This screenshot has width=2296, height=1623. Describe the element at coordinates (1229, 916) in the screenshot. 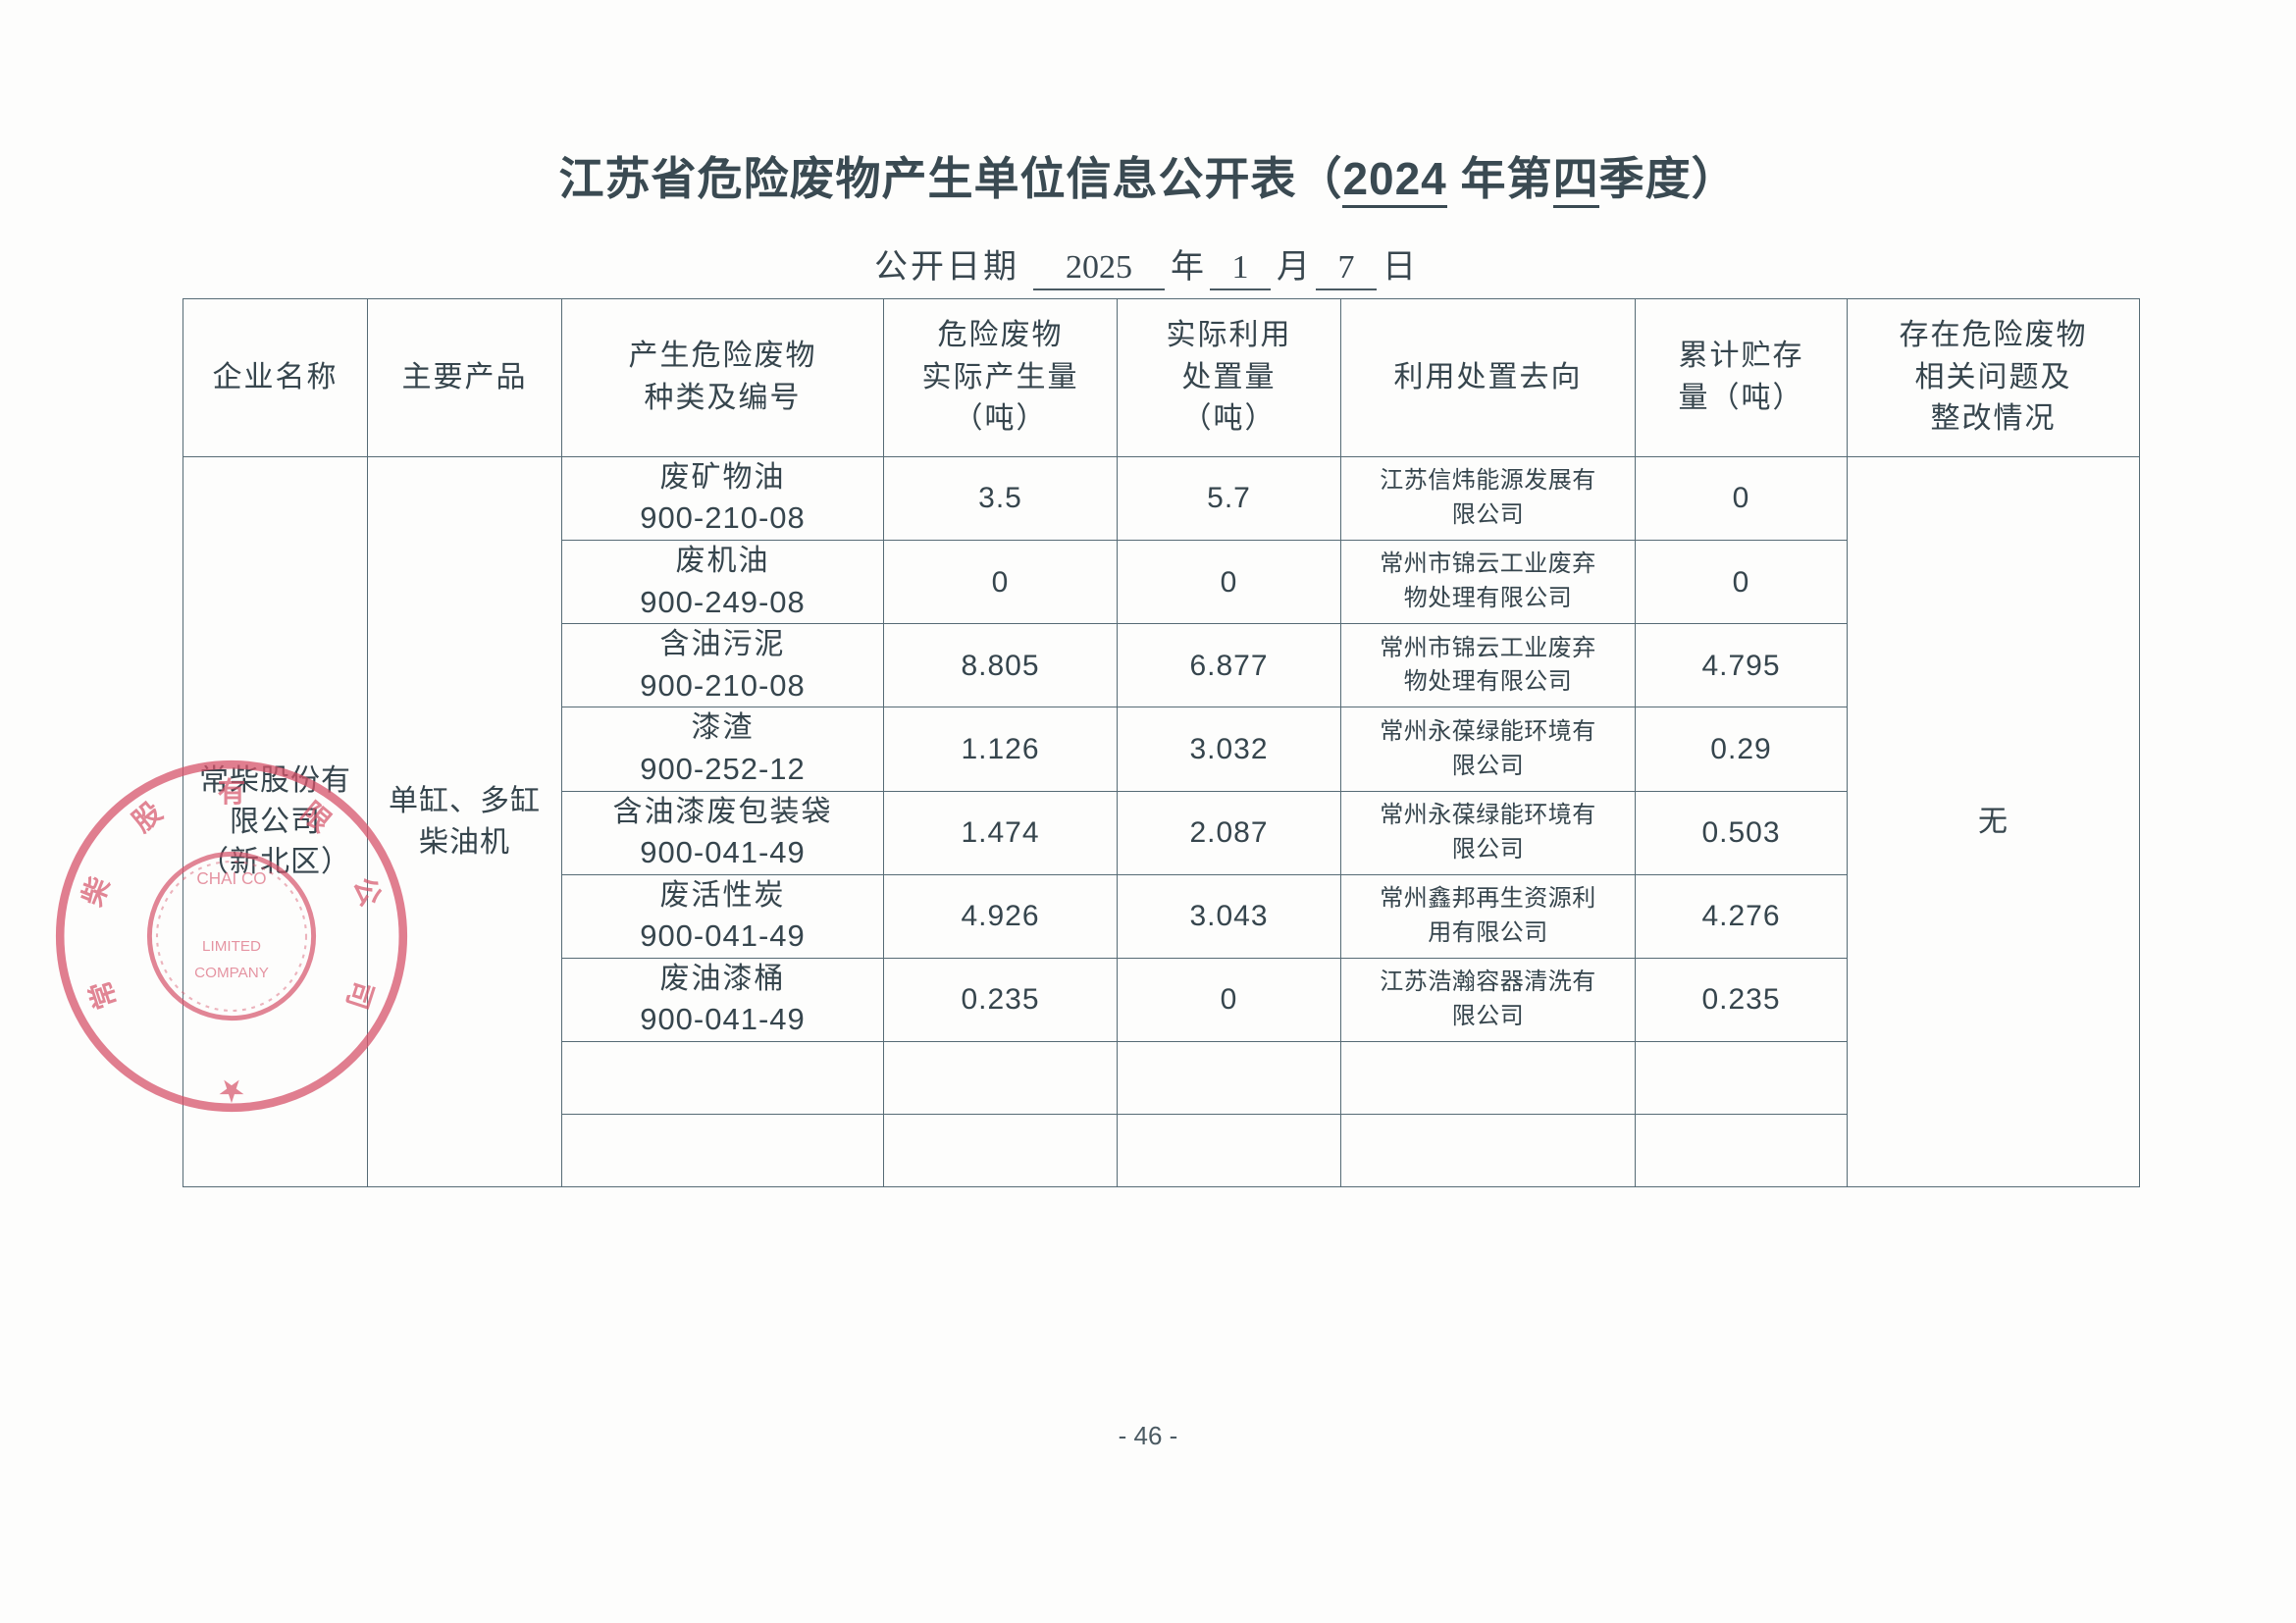

I see `cell-disposed-amount: 3.043` at that location.